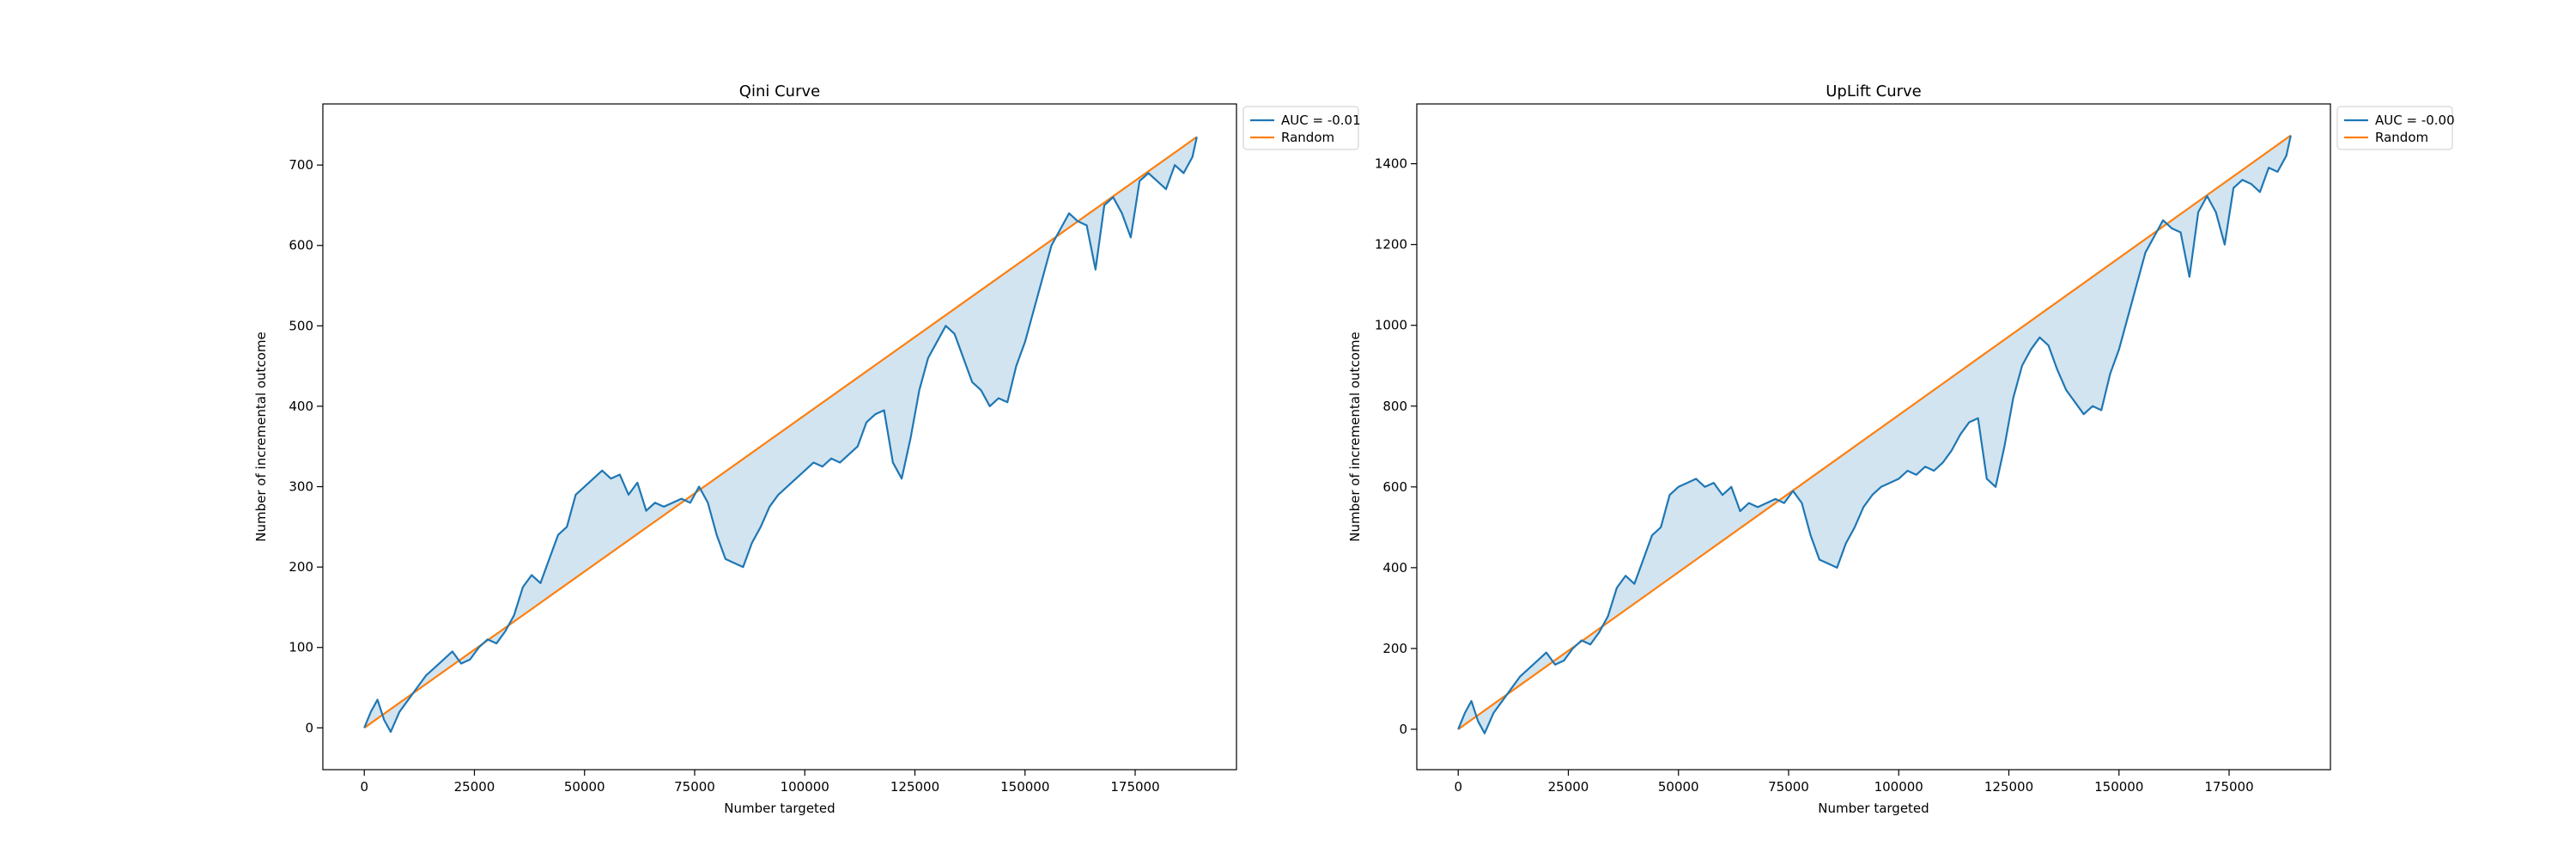  What do you see at coordinates (301, 487) in the screenshot?
I see `chart-0-ytick-label: 300` at bounding box center [301, 487].